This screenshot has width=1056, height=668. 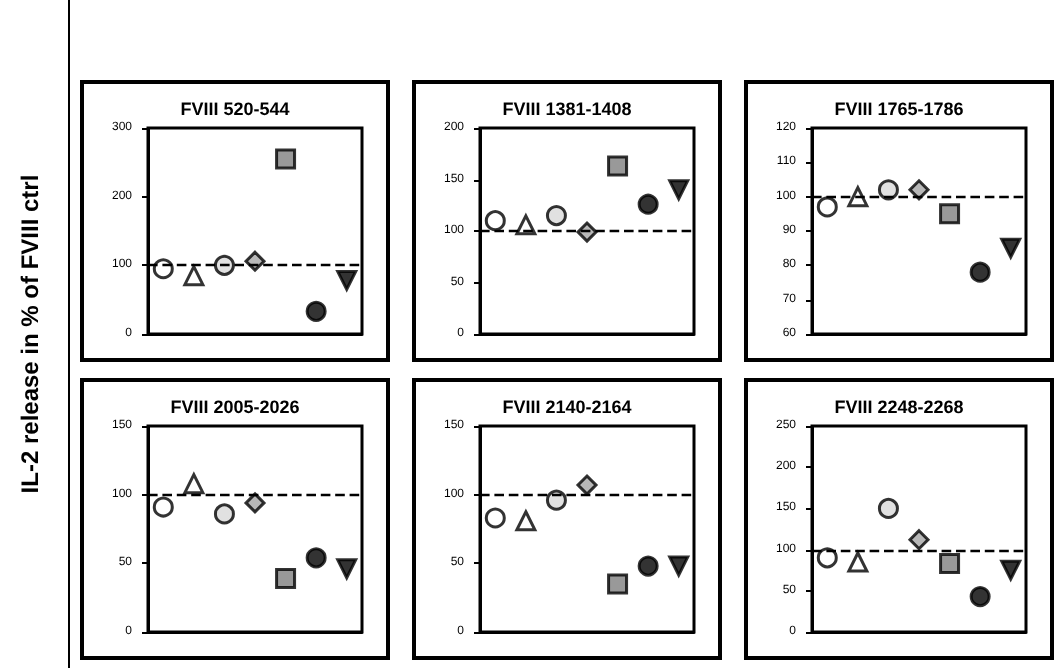 I want to click on chart-title: FVIII 1765-1786, so click(x=899, y=109).